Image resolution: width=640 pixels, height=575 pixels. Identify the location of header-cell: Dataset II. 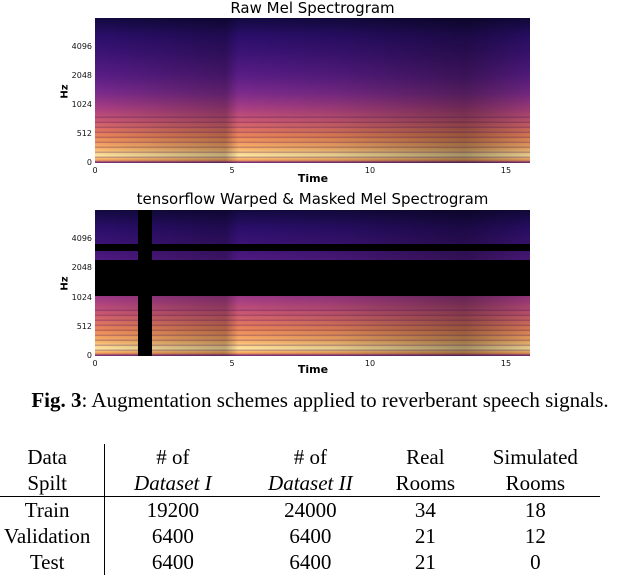
(310, 483).